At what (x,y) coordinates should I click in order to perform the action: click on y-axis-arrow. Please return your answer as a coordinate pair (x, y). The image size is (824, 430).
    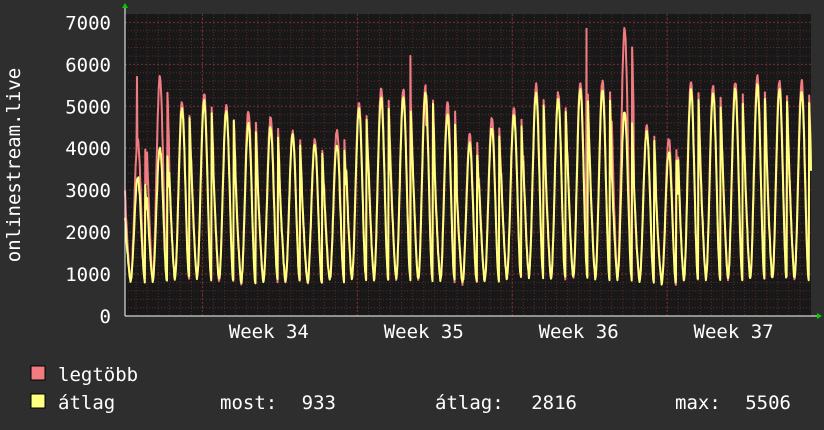
    Looking at the image, I should click on (125, 5).